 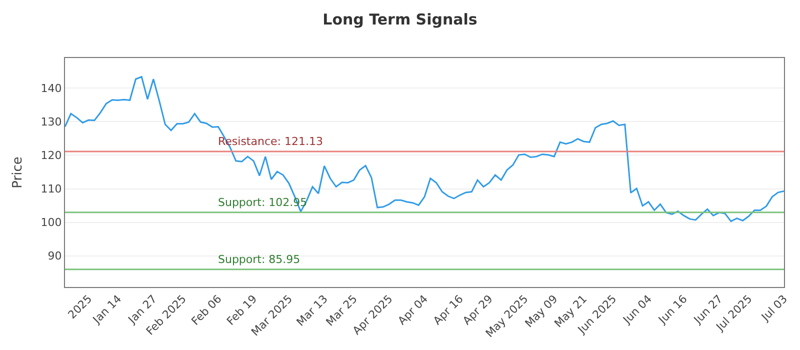 What do you see at coordinates (18, 172) in the screenshot?
I see `y-axis-title: Price` at bounding box center [18, 172].